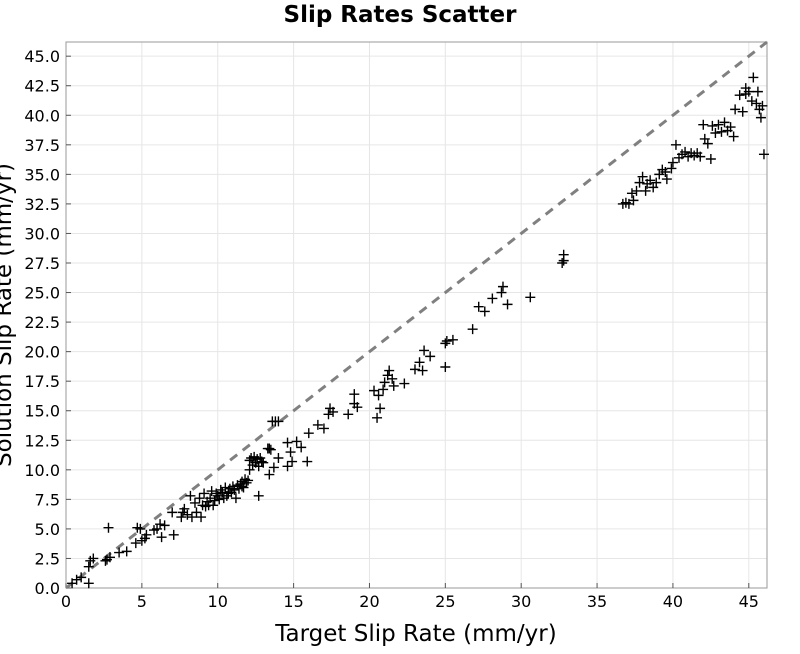 This screenshot has height=654, width=800. I want to click on y-tick-label: 20.0, so click(42, 352).